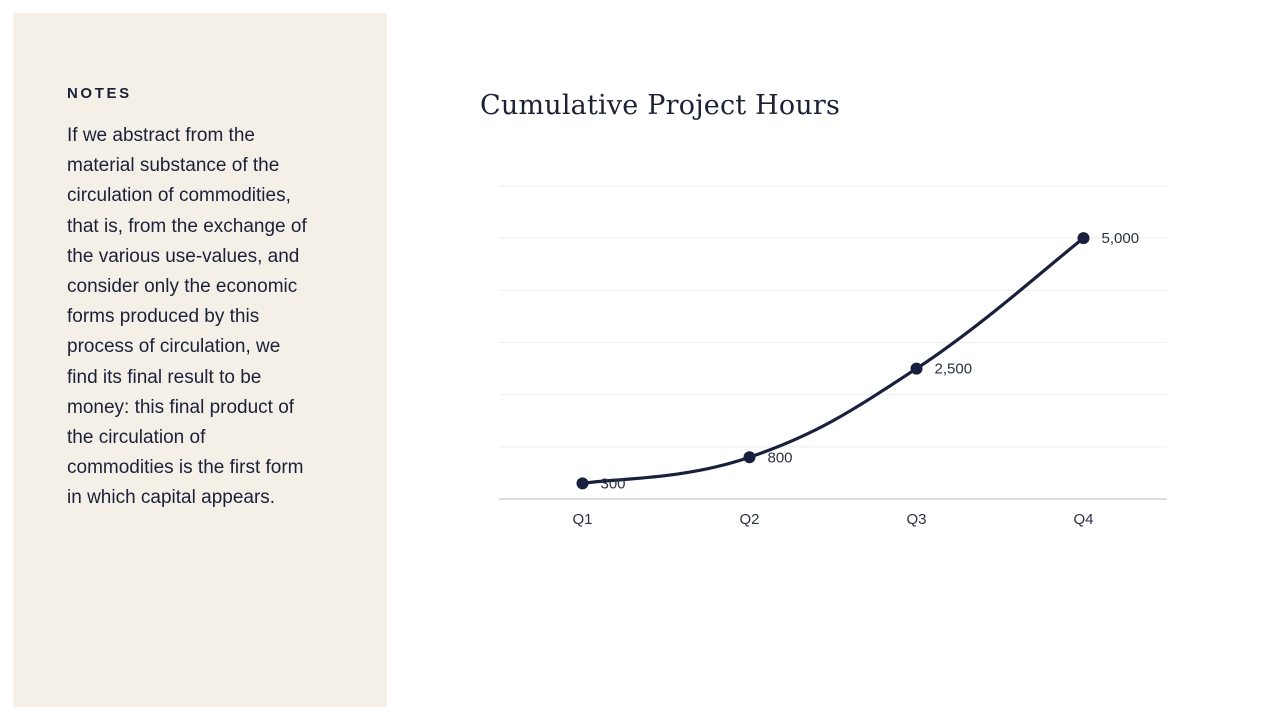 Image resolution: width=1280 pixels, height=720 pixels. What do you see at coordinates (613, 483) in the screenshot?
I see `data-label: 300` at bounding box center [613, 483].